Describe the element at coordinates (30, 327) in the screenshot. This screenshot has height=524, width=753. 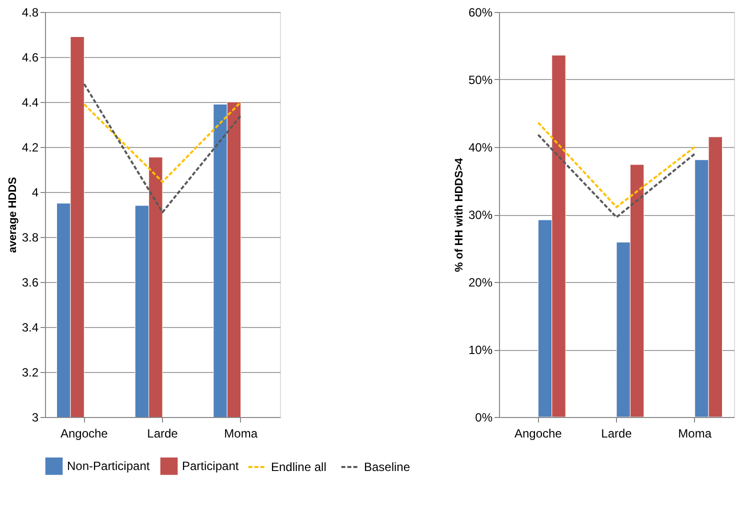
I see `y-tick-label: 3.4` at that location.